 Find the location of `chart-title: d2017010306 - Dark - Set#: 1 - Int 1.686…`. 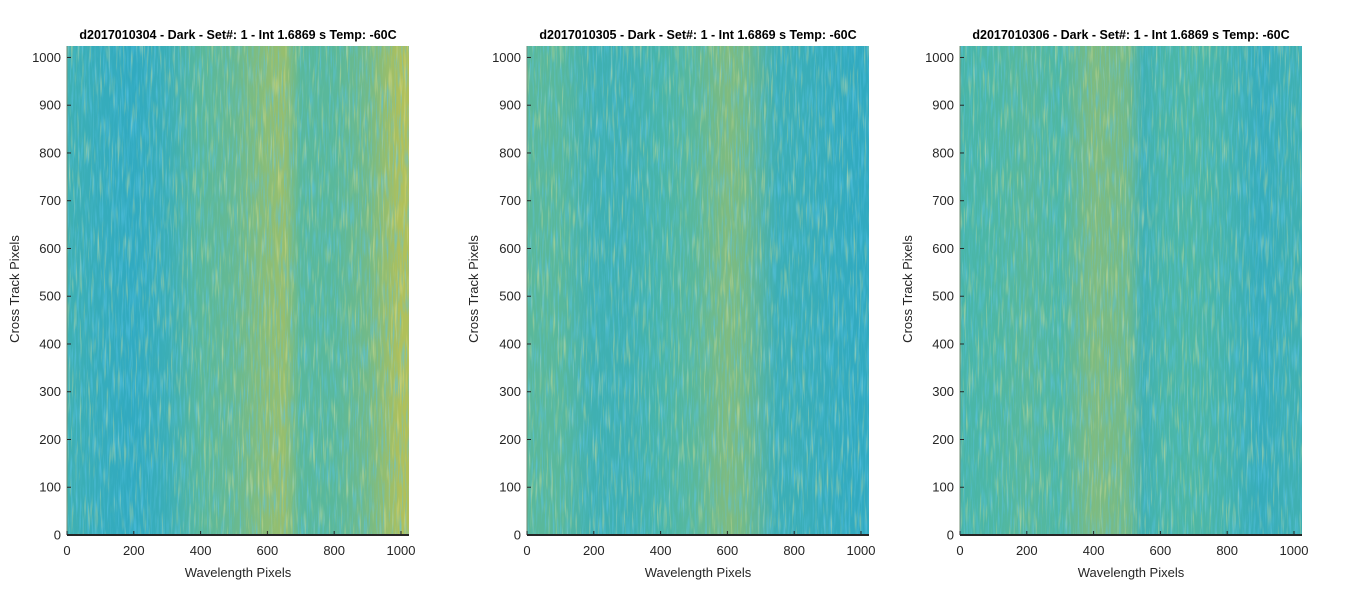

chart-title: d2017010306 - Dark - Set#: 1 - Int 1.686… is located at coordinates (1130, 35).